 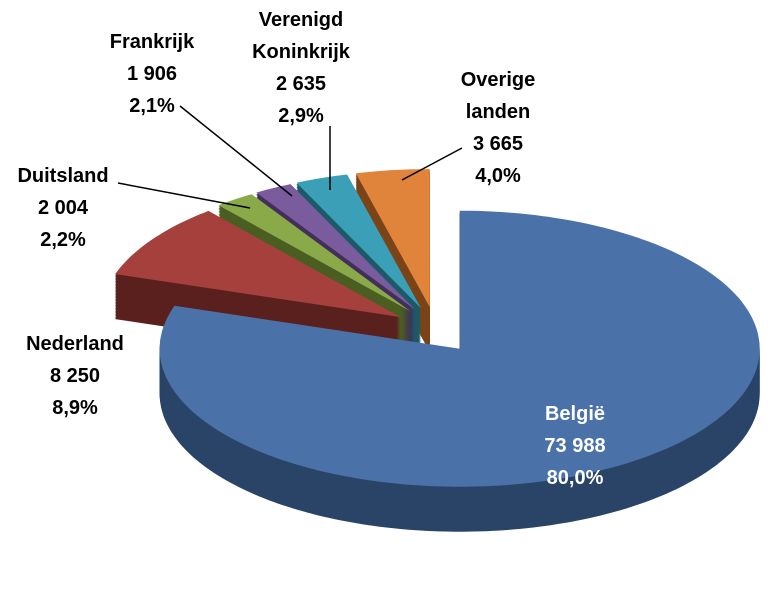 I want to click on percent-label: 8,9%, so click(x=75, y=408).